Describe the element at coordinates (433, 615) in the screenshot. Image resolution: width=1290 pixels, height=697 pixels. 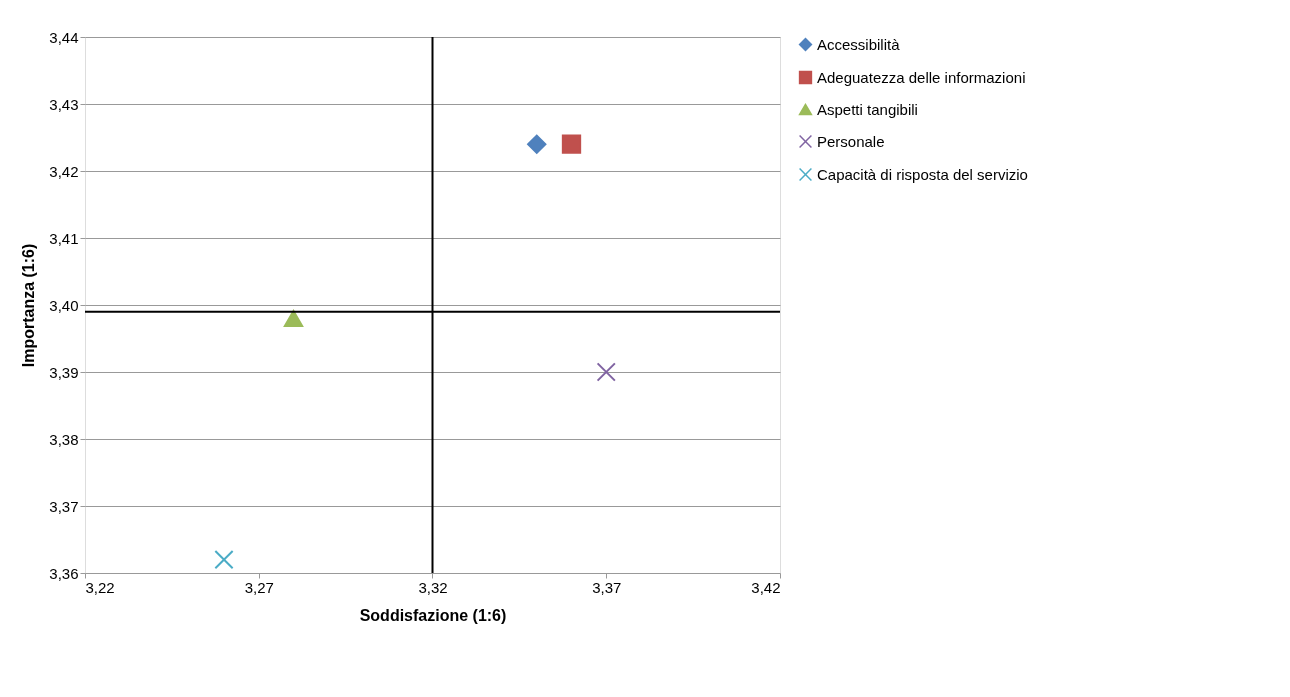
I see `x-axis-title: Soddisfazione (1:6)` at that location.